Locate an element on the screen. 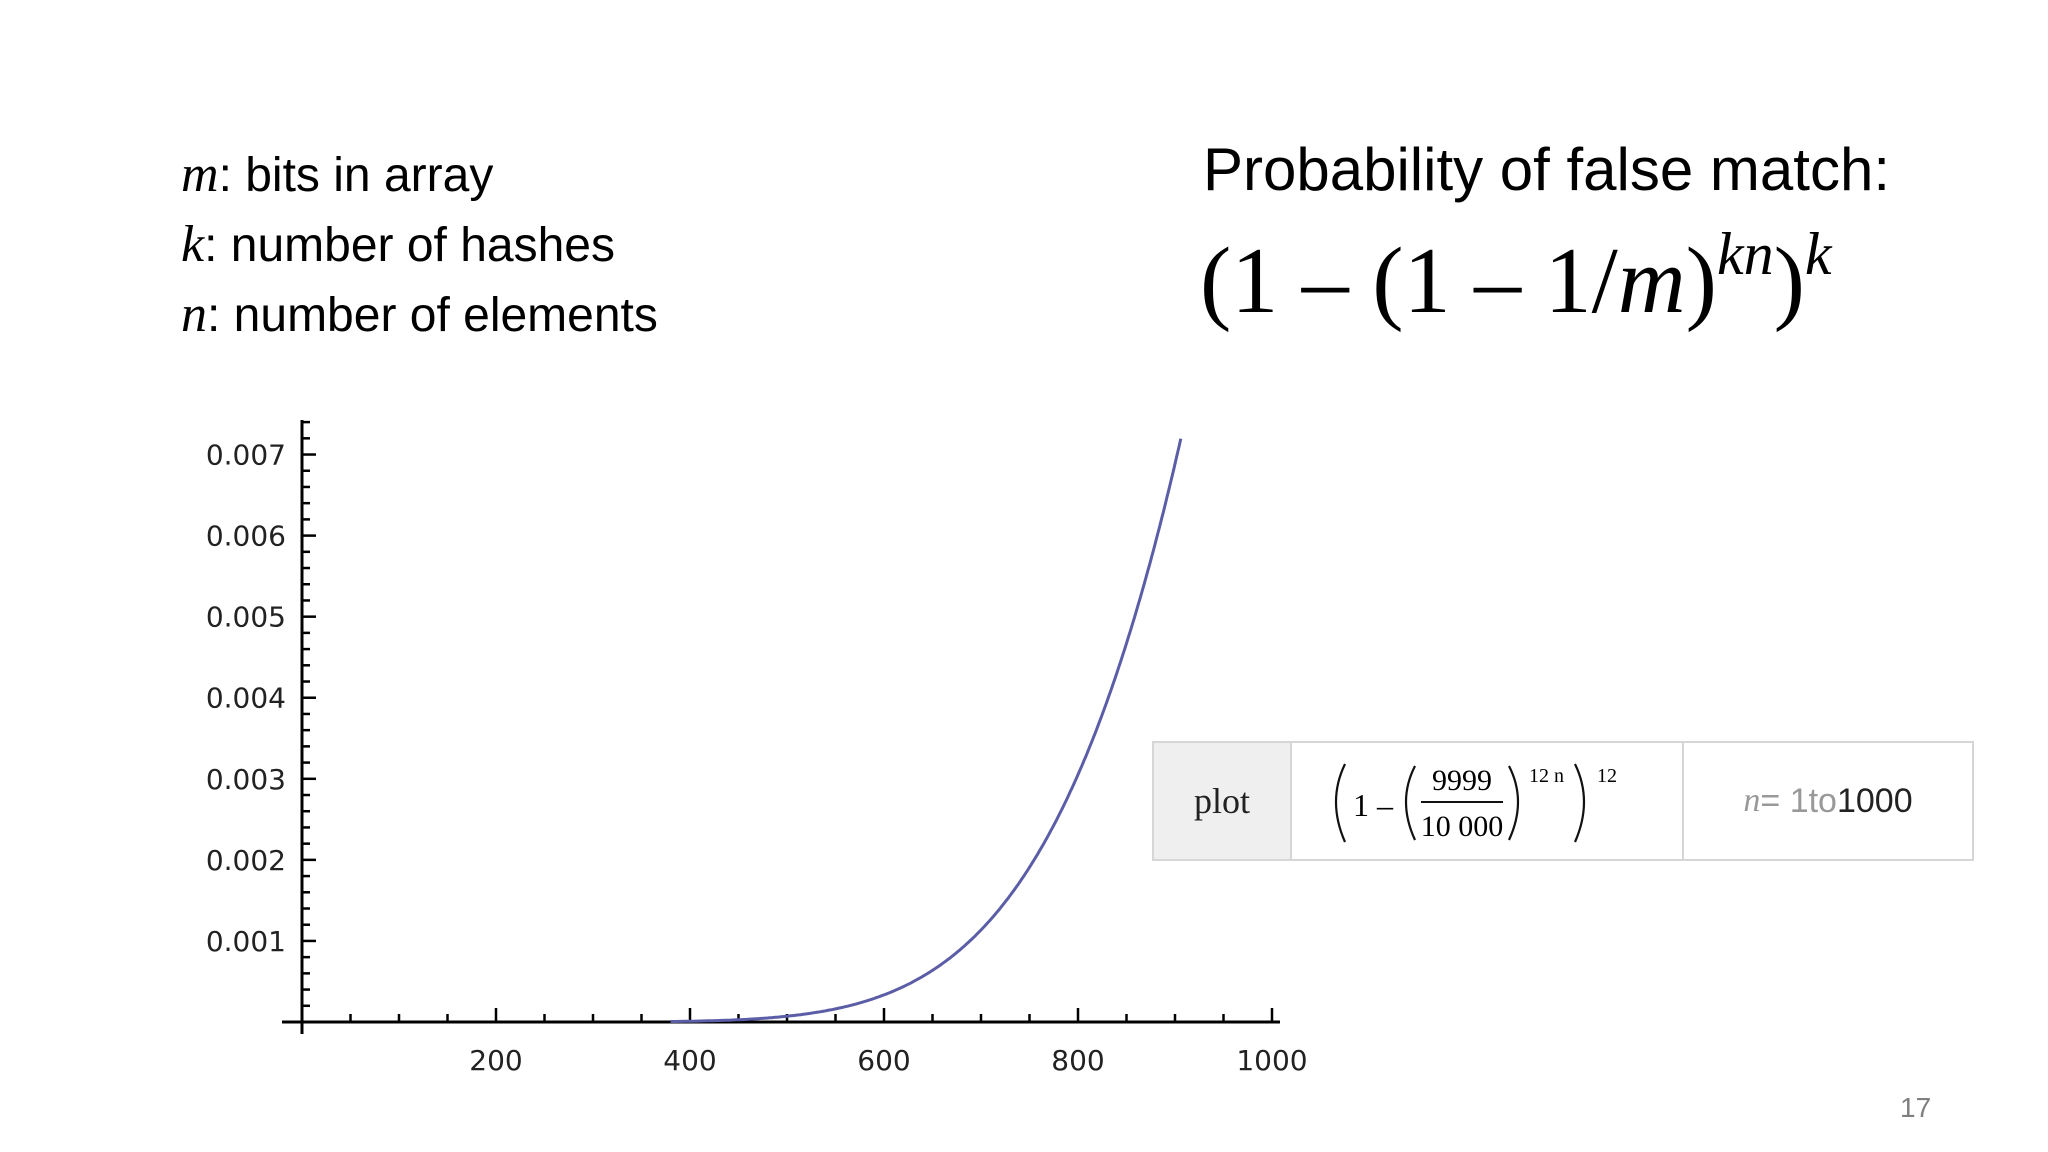 This screenshot has height=1152, width=2048. formula-close-outer: ) is located at coordinates (1789, 281).